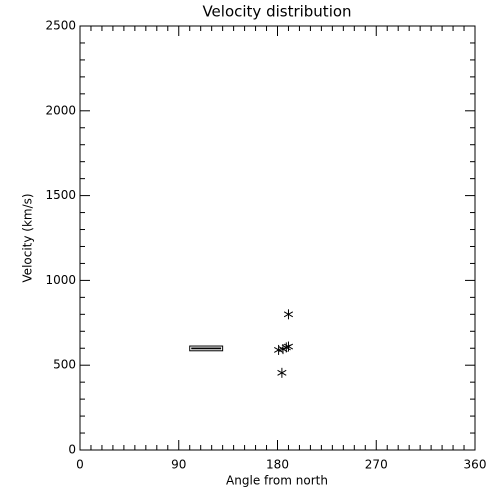 The height and width of the screenshot is (500, 500). Describe the element at coordinates (475, 465) in the screenshot. I see `x-tick-label: 360` at that location.